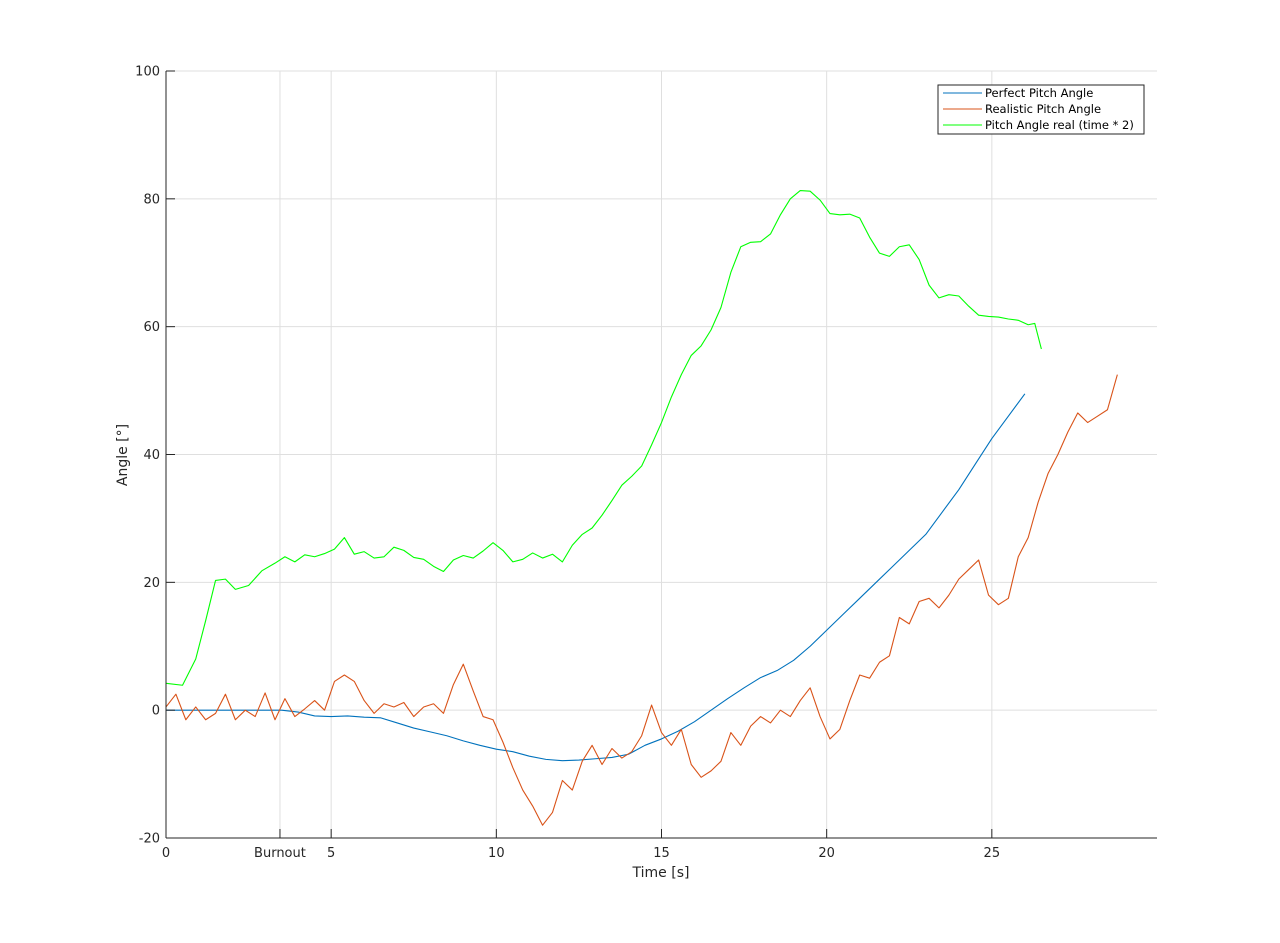 The height and width of the screenshot is (943, 1280). What do you see at coordinates (496, 853) in the screenshot?
I see `x-tick-label: 10` at bounding box center [496, 853].